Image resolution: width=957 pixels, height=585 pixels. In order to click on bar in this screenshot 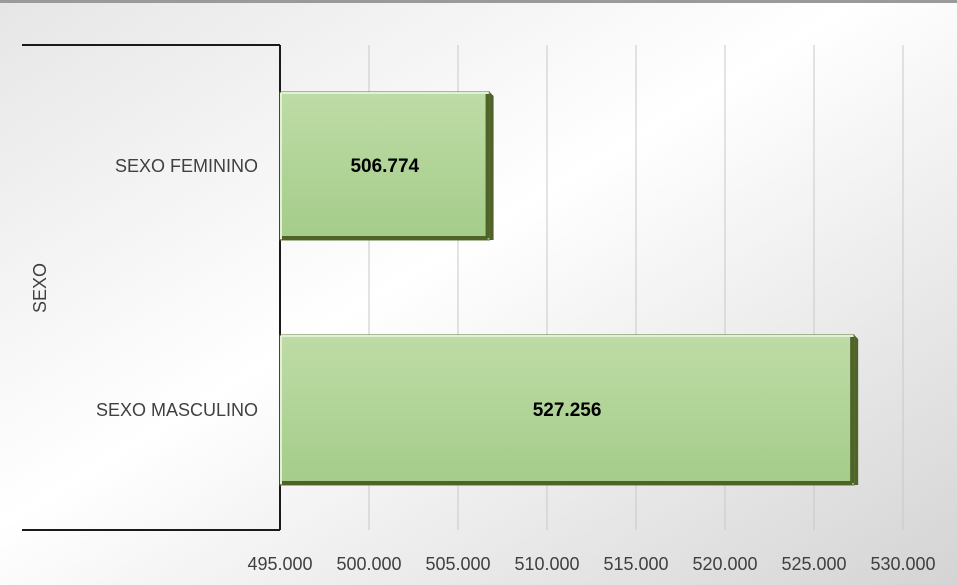, I will do `click(385, 166)`.